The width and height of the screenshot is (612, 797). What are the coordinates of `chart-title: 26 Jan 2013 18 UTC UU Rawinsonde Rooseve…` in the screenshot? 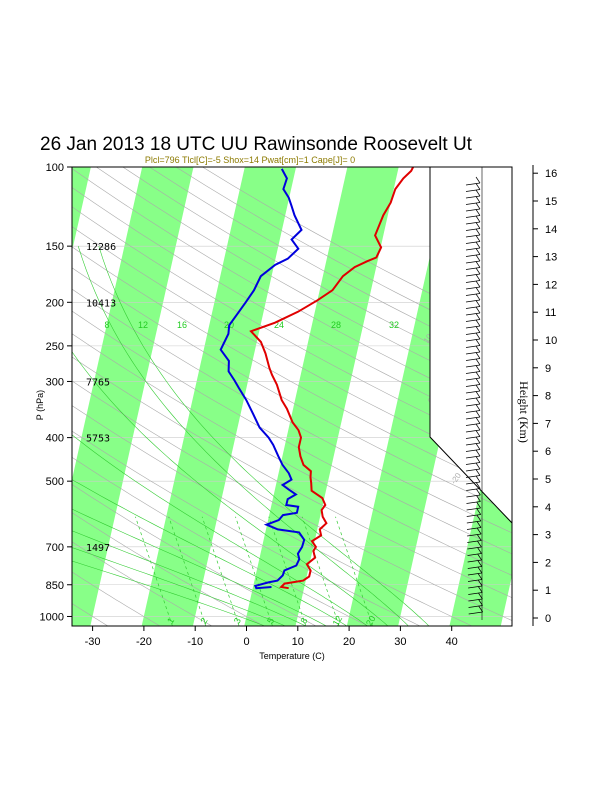 It's located at (256, 144).